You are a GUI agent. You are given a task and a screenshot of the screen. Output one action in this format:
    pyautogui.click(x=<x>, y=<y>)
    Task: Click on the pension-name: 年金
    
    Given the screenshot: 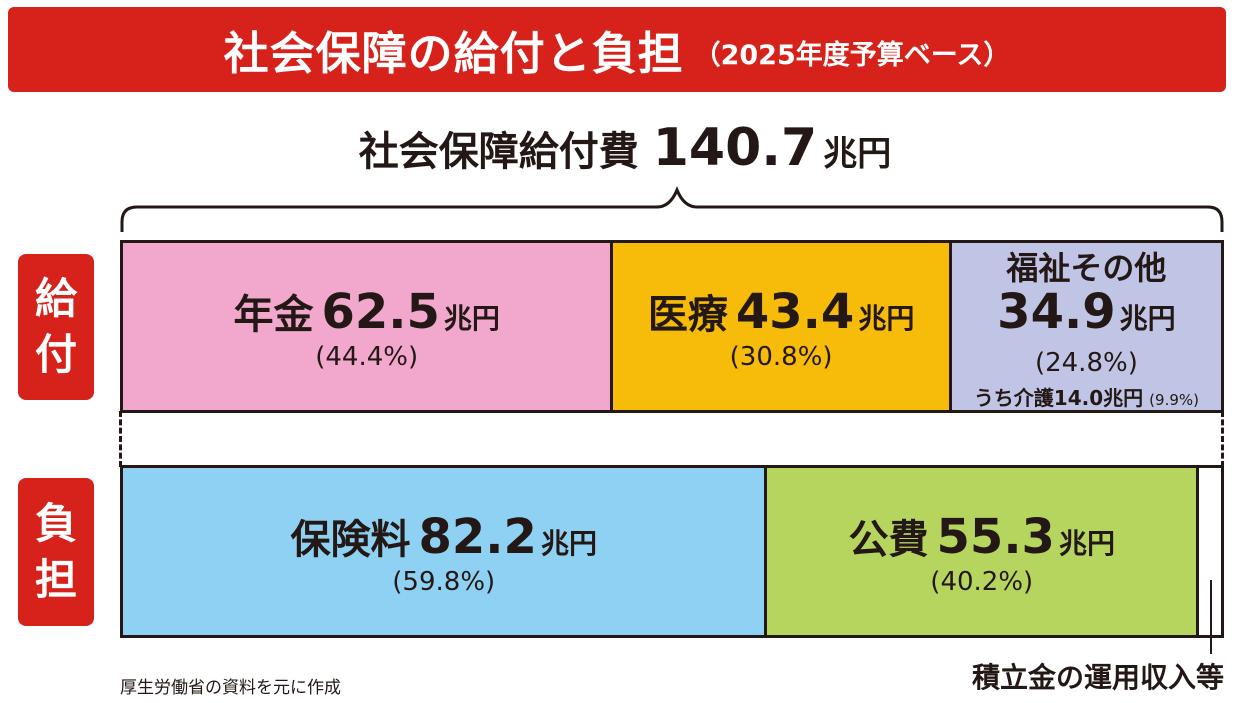 What is the action you would take?
    pyautogui.click(x=273, y=314)
    